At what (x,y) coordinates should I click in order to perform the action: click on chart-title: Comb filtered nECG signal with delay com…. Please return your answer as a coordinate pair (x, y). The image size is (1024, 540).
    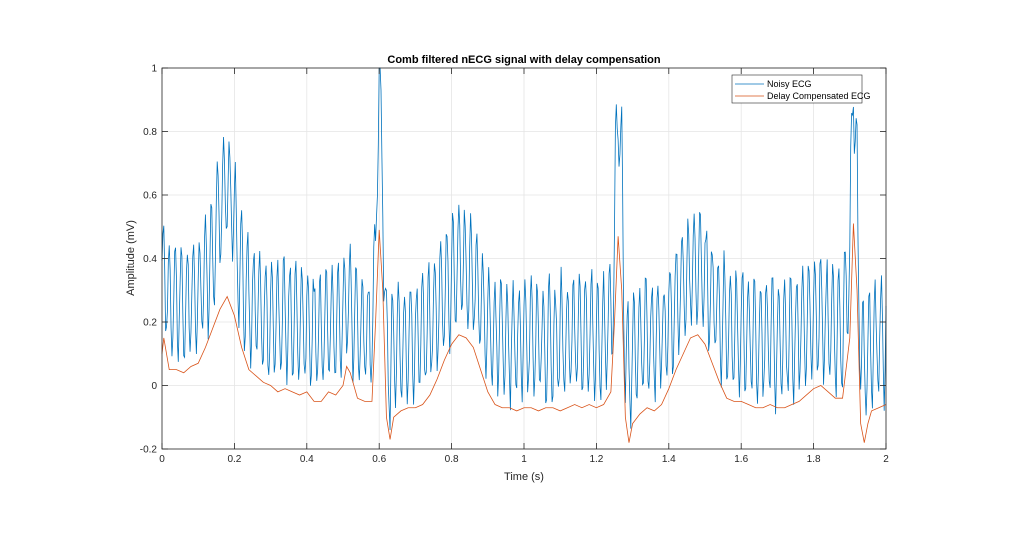
    Looking at the image, I should click on (523, 60).